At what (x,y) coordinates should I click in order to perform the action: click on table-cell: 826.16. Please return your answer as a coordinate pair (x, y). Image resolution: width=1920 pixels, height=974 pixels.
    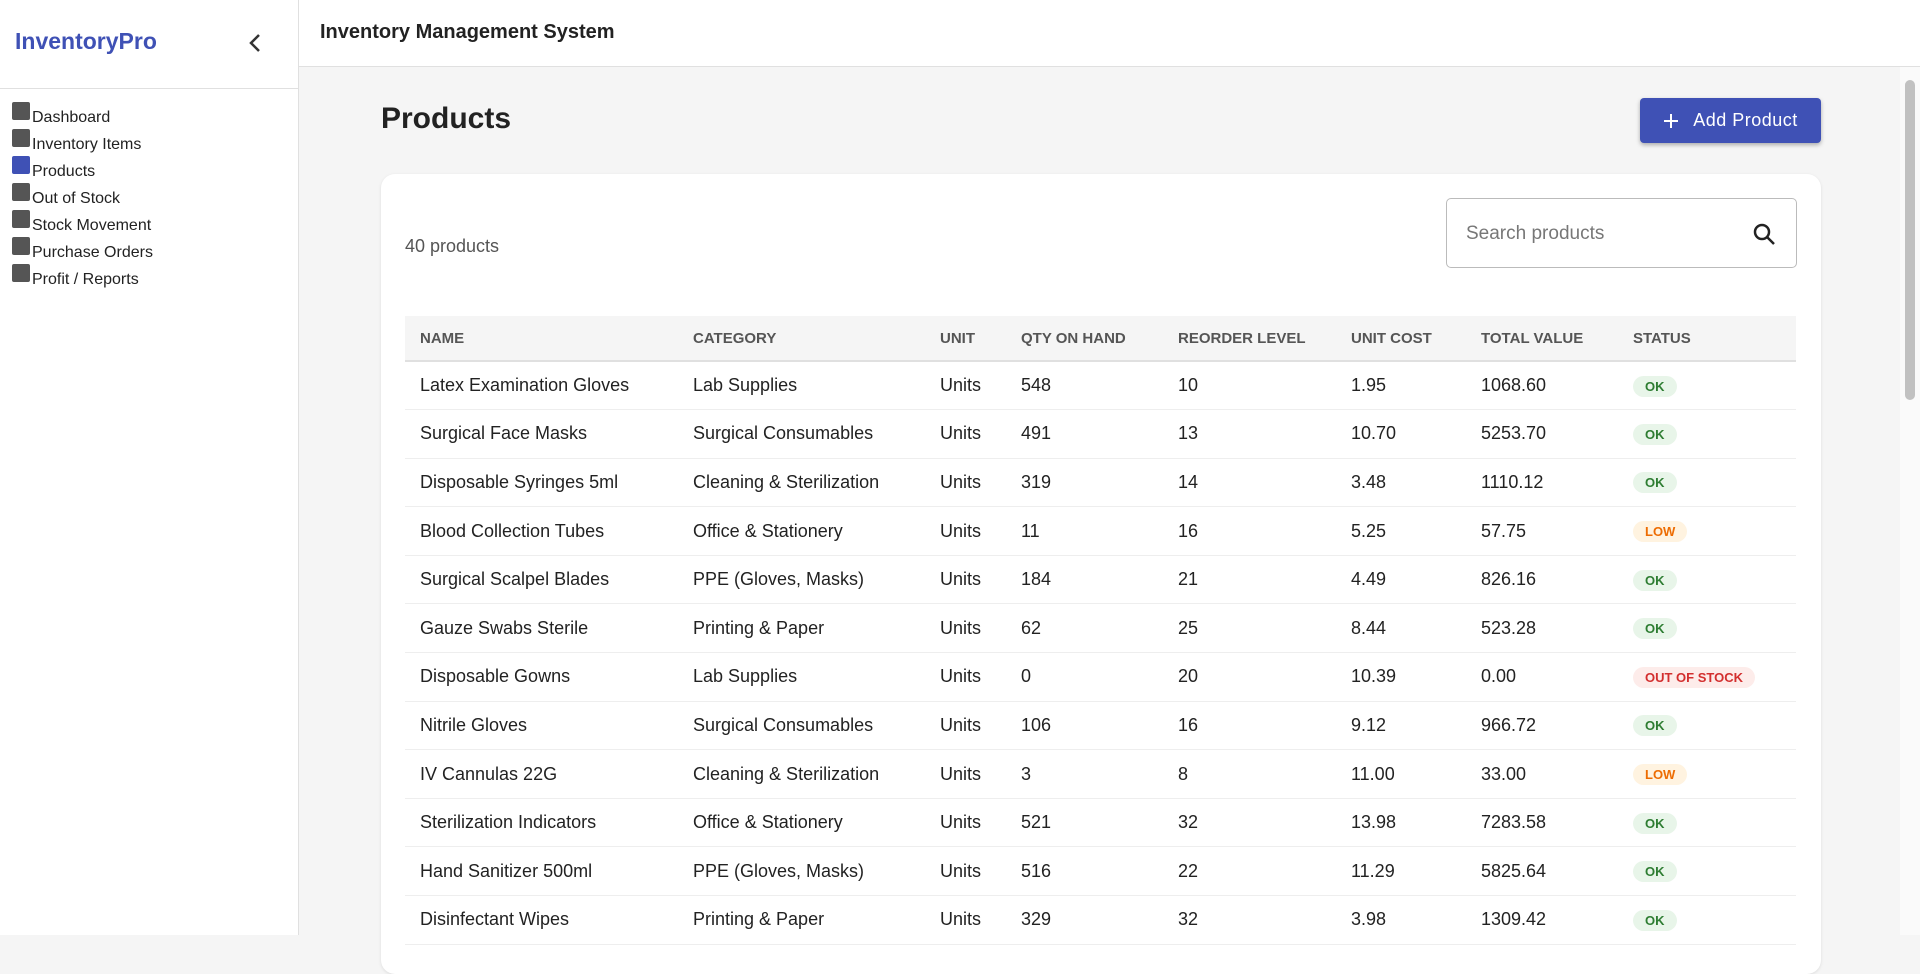
    Looking at the image, I should click on (1542, 580).